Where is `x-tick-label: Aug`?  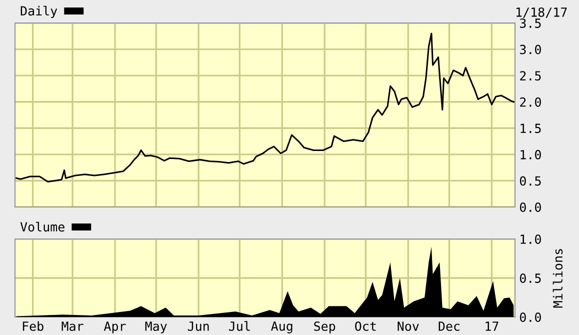
x-tick-label: Aug is located at coordinates (281, 328).